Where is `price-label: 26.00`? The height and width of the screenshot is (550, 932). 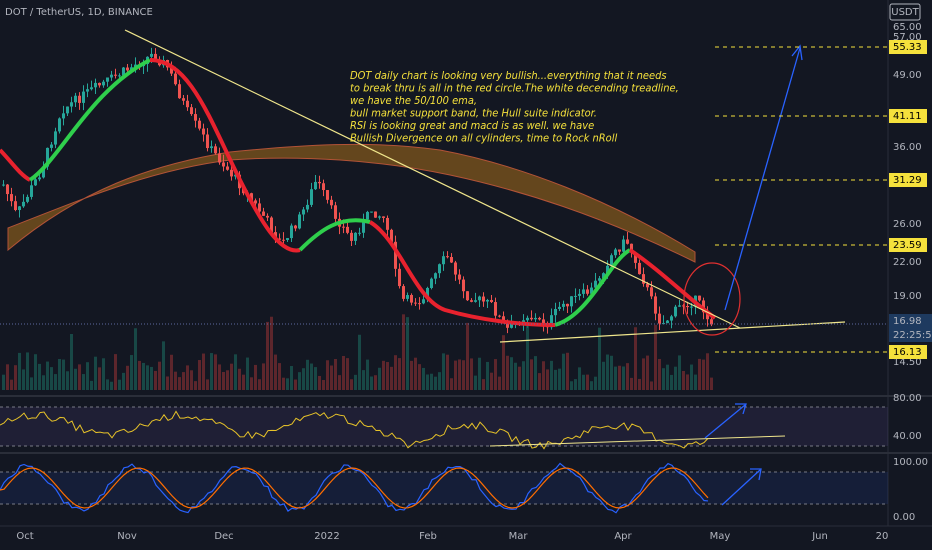
price-label: 26.00 is located at coordinates (907, 224).